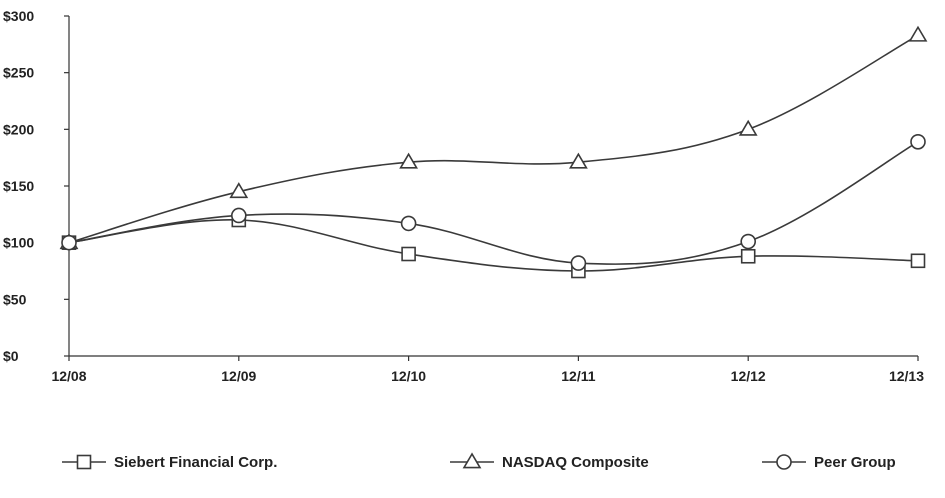 The image size is (945, 498). Describe the element at coordinates (36, 186) in the screenshot. I see `y-axis-ticks: $0 $50 $100 $150 $200 $250 $300` at that location.